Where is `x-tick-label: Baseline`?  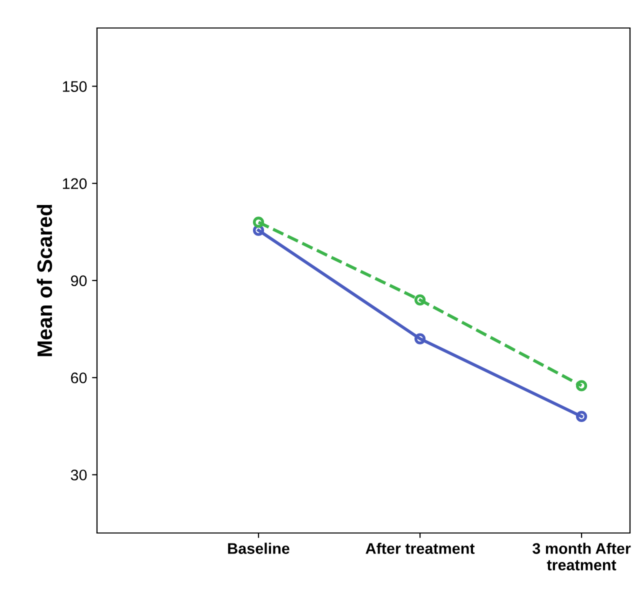 x-tick-label: Baseline is located at coordinates (259, 548).